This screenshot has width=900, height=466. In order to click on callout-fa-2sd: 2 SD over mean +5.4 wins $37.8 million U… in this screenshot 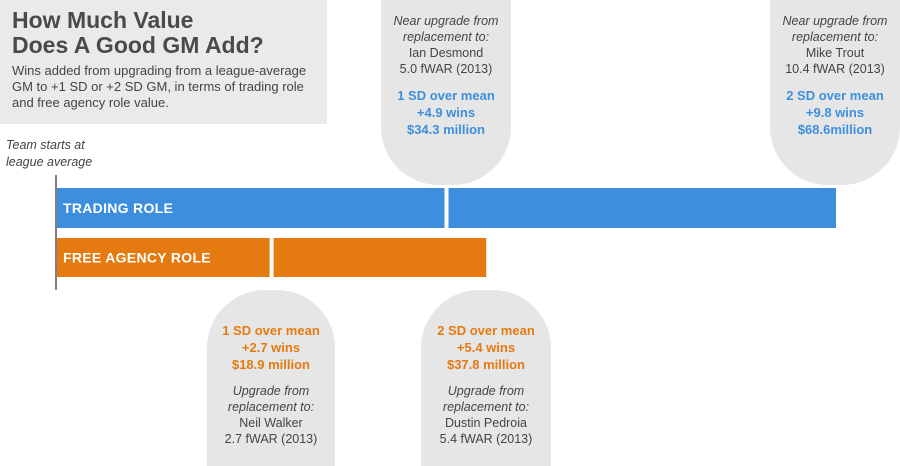, I will do `click(486, 378)`.